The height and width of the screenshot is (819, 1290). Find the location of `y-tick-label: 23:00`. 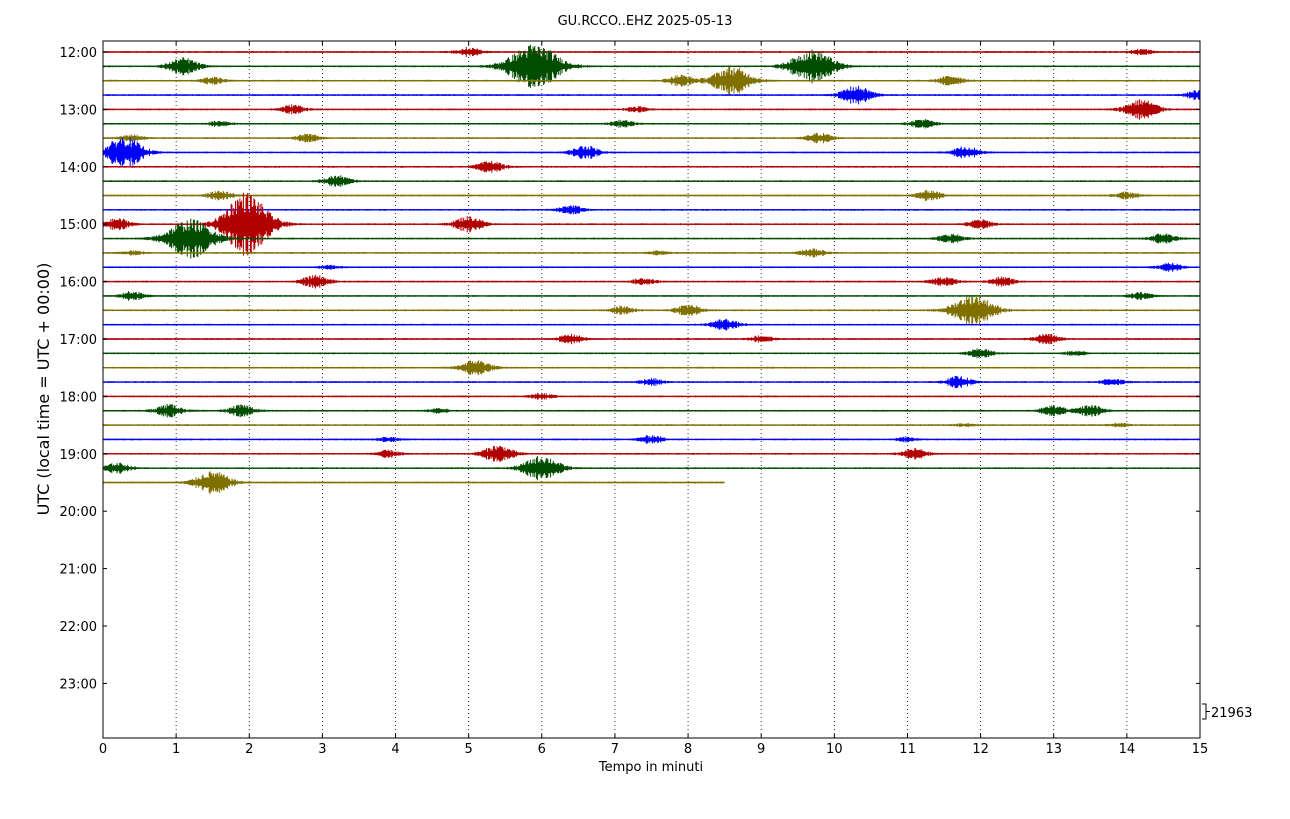

y-tick-label: 23:00 is located at coordinates (78, 684).